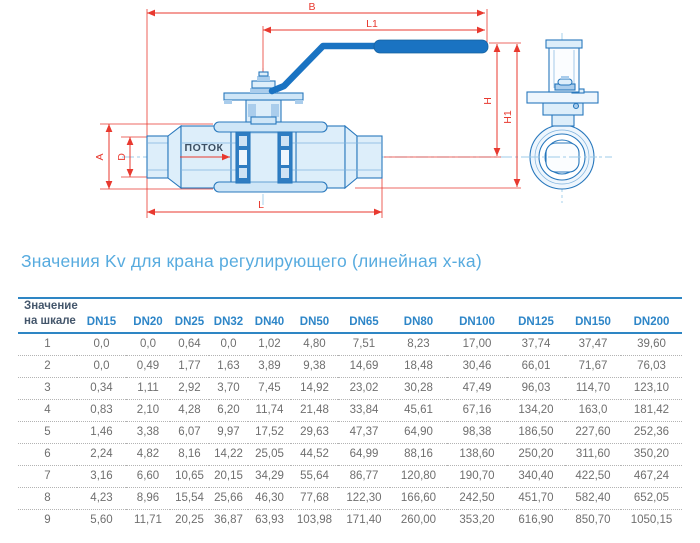 Image resolution: width=700 pixels, height=543 pixels. What do you see at coordinates (536, 520) in the screenshot?
I see `kv-value-cell: 616,90` at bounding box center [536, 520].